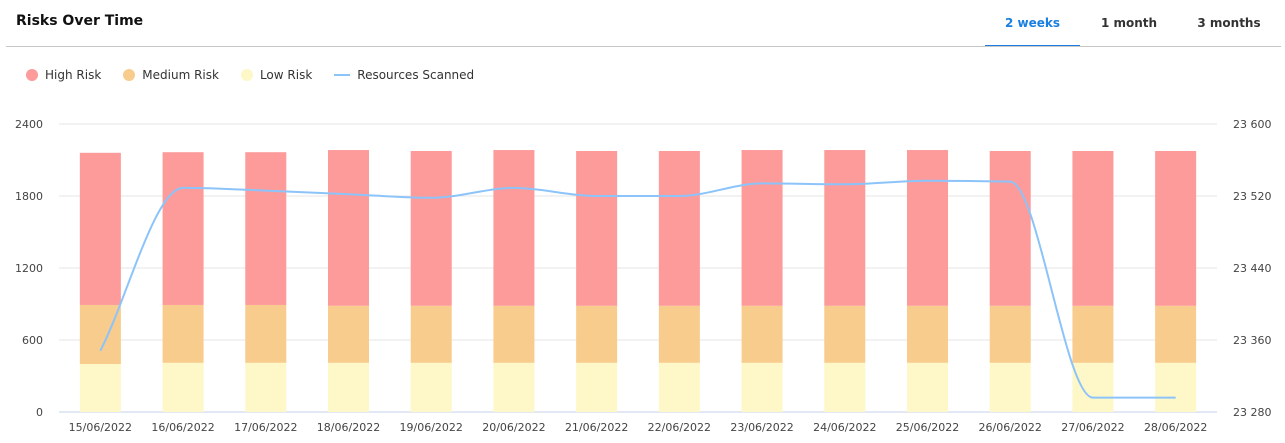 Image resolution: width=1285 pixels, height=443 pixels. What do you see at coordinates (342, 75) in the screenshot?
I see `line-icon` at bounding box center [342, 75].